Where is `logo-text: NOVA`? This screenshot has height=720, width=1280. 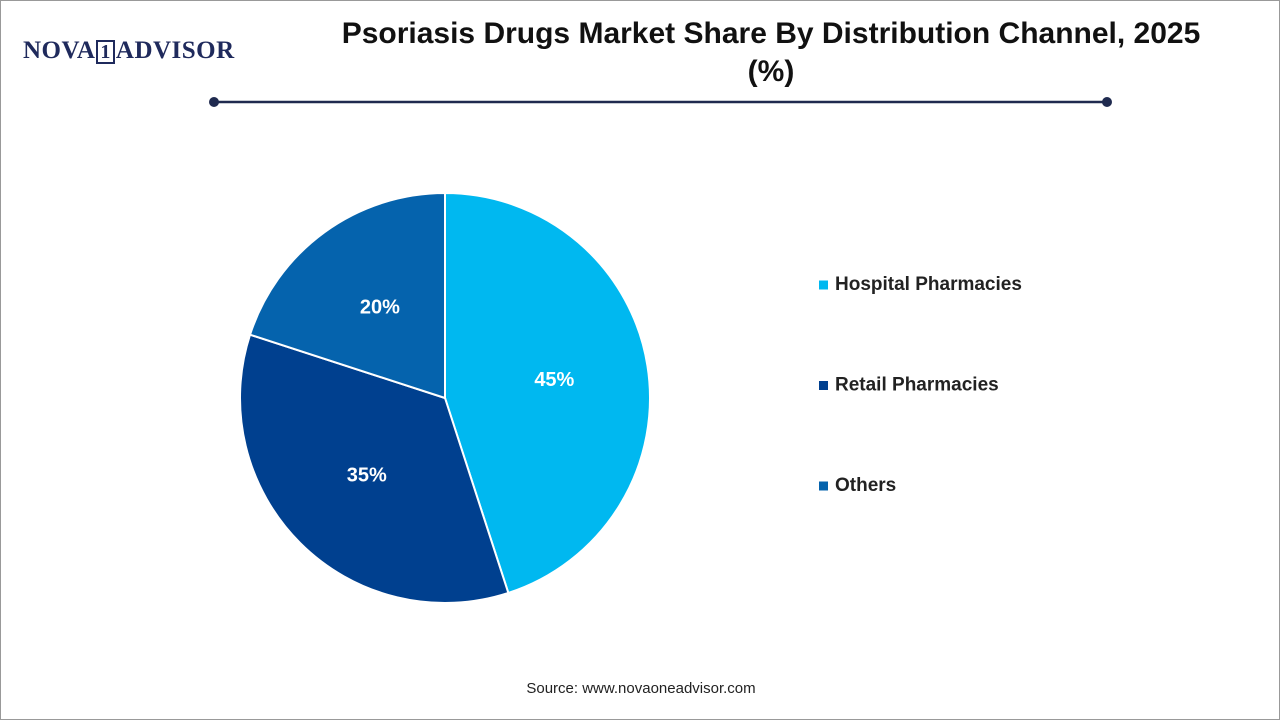
logo-text: NOVA is located at coordinates (59, 50).